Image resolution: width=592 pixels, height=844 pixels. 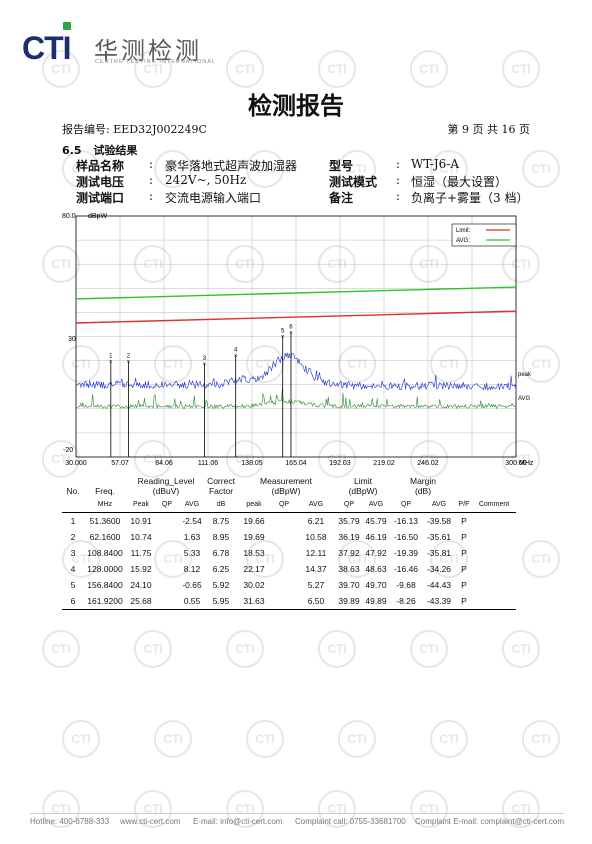 I want to click on marker-label: 2, so click(x=129, y=356).